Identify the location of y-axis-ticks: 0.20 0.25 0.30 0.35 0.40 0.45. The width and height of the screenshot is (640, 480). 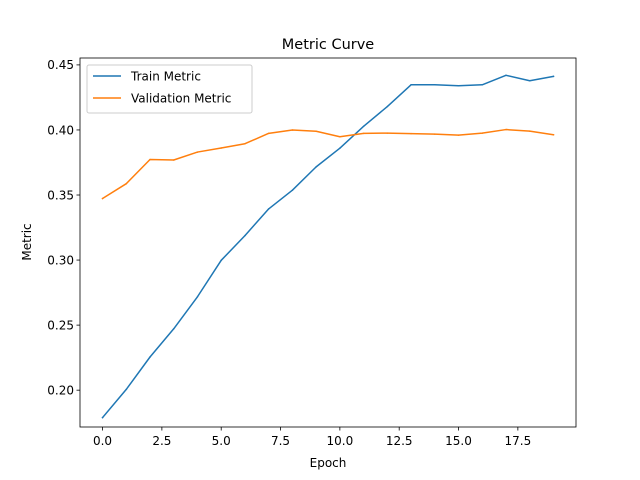
(63, 227).